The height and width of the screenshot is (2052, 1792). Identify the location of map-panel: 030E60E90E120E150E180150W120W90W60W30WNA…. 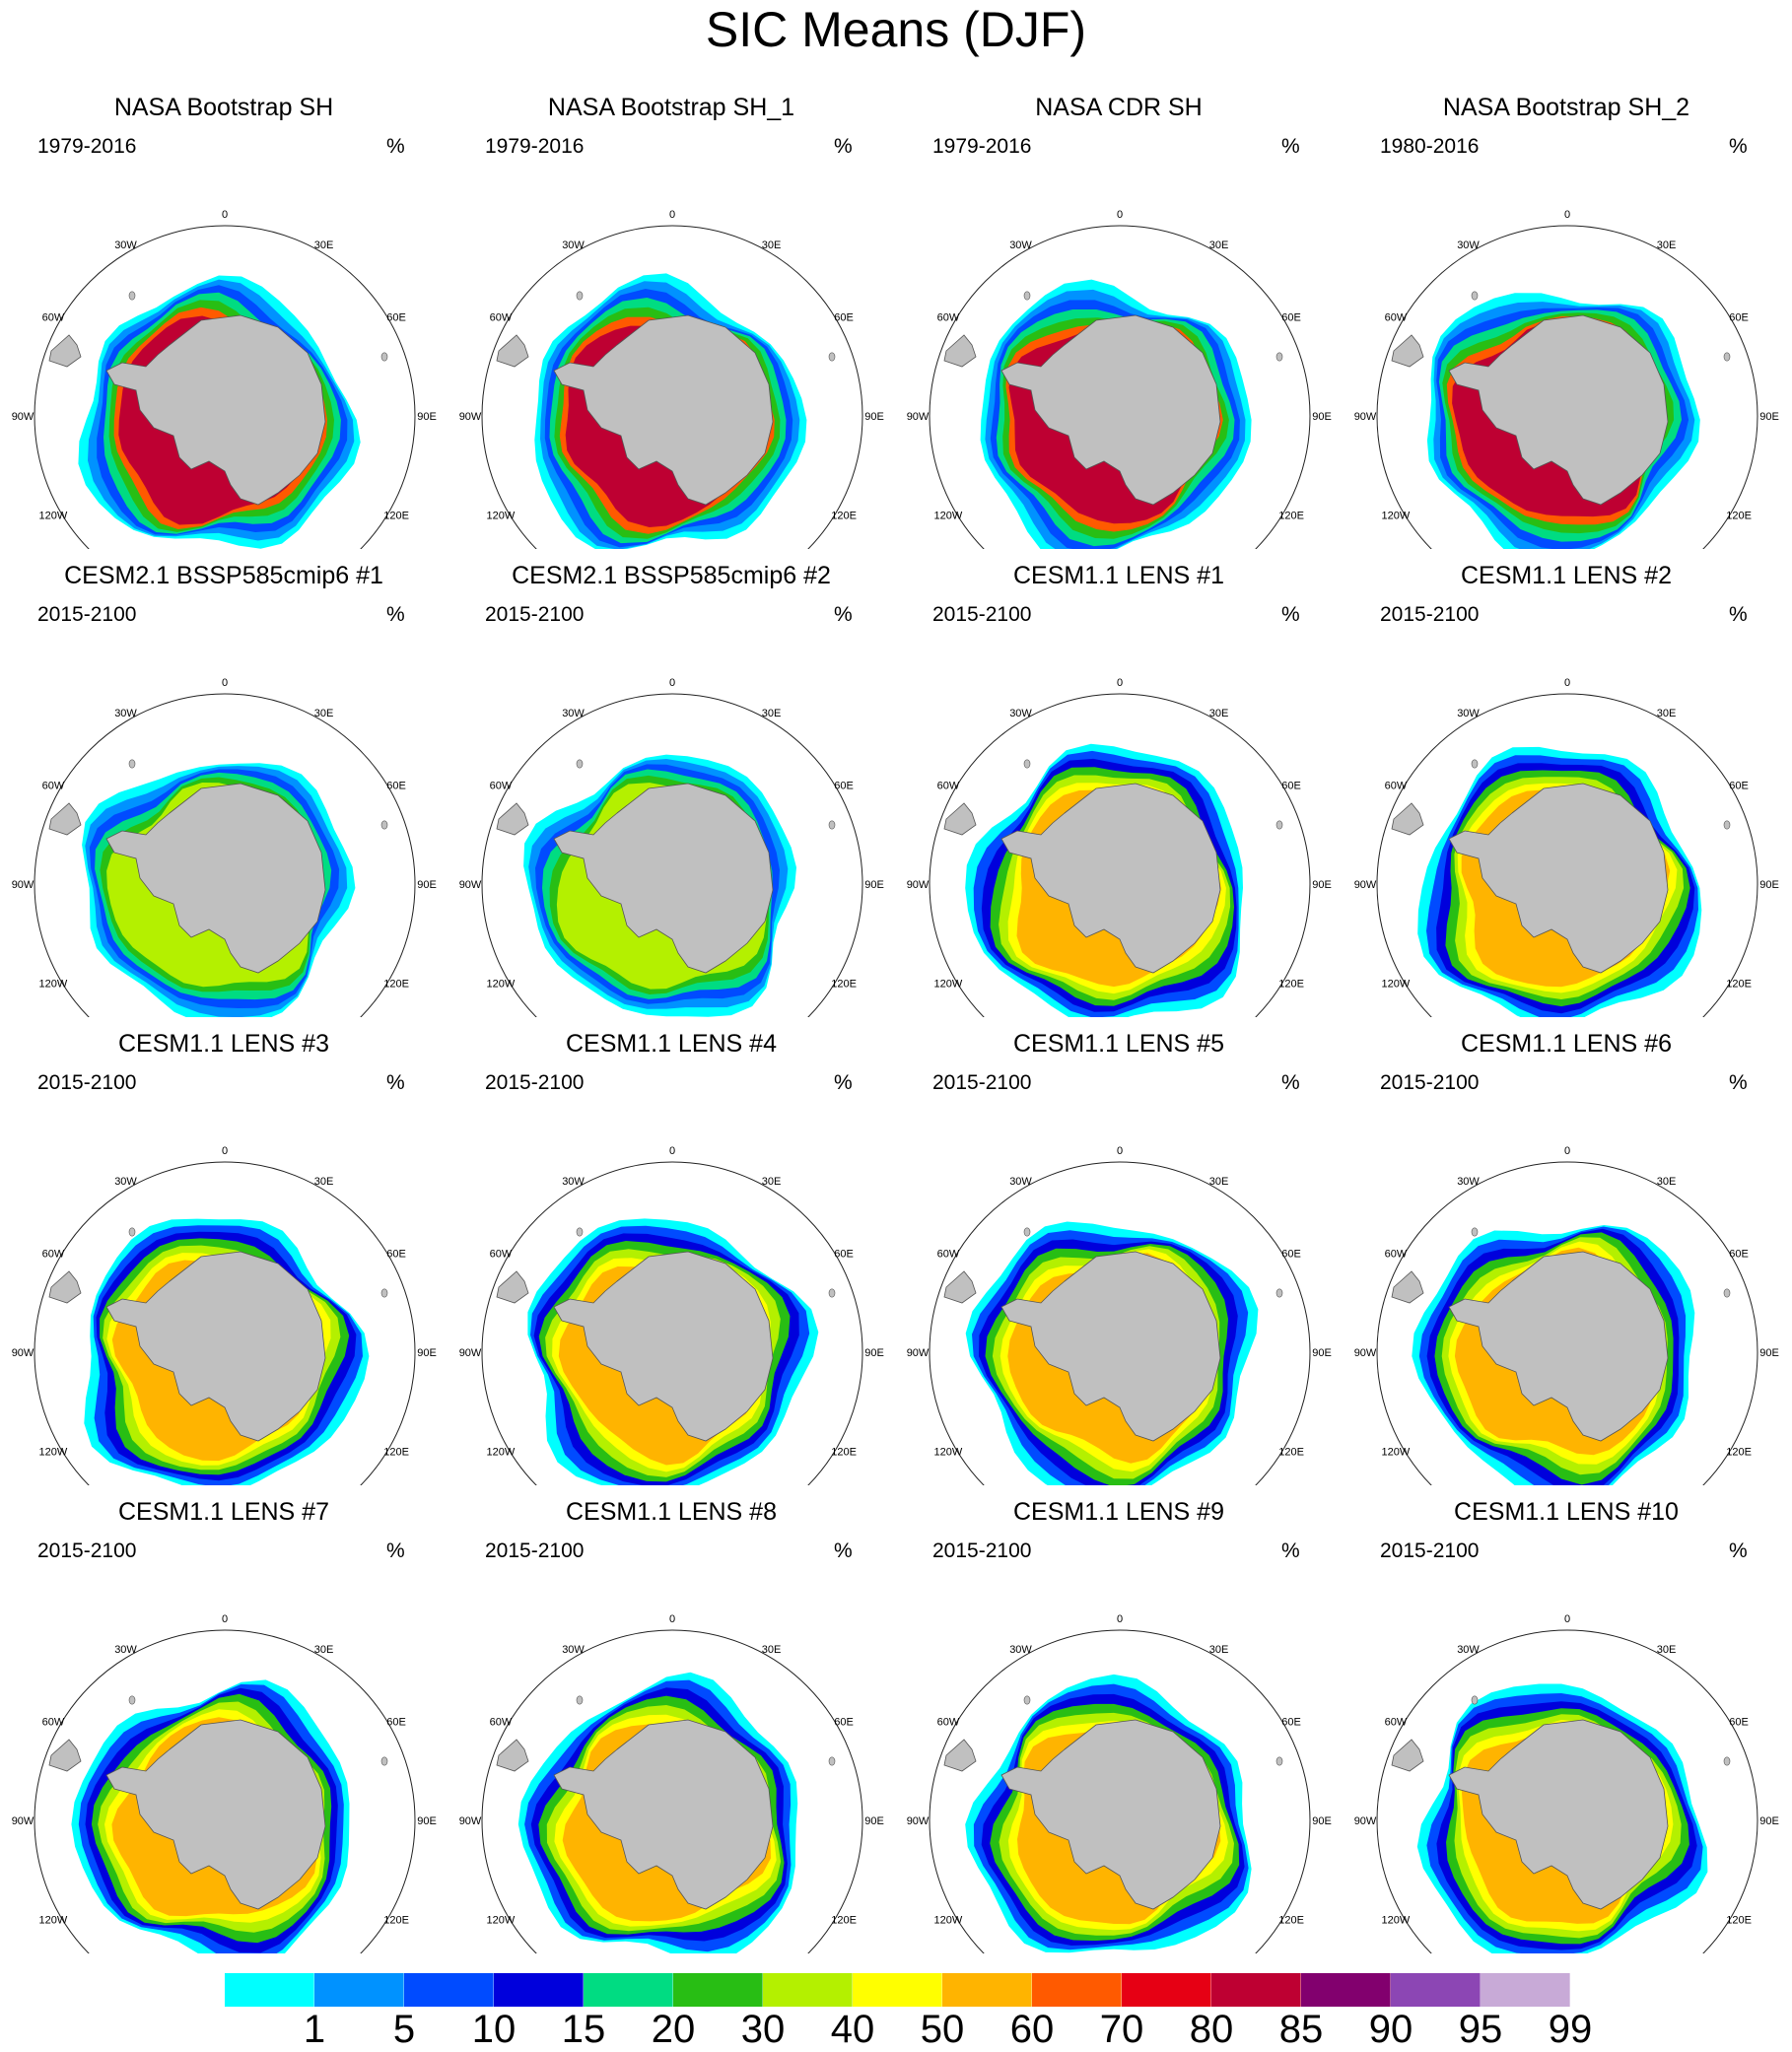
(1119, 315).